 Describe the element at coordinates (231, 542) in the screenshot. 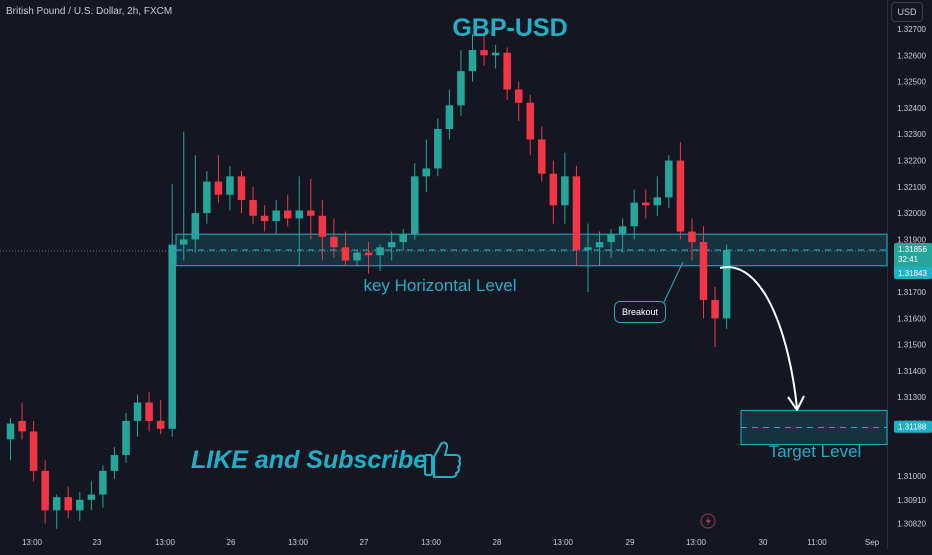

I see `x-tick-label: 26` at that location.